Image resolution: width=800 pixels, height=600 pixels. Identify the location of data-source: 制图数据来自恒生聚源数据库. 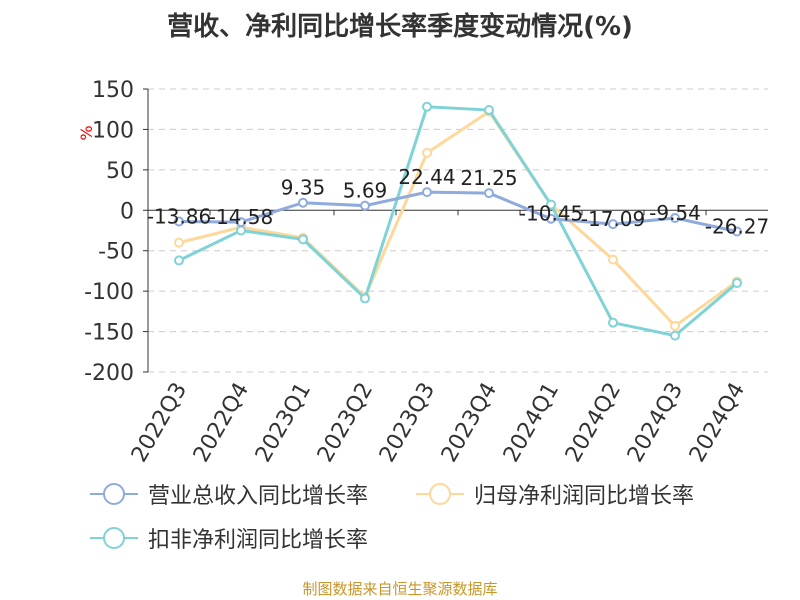
(400, 589).